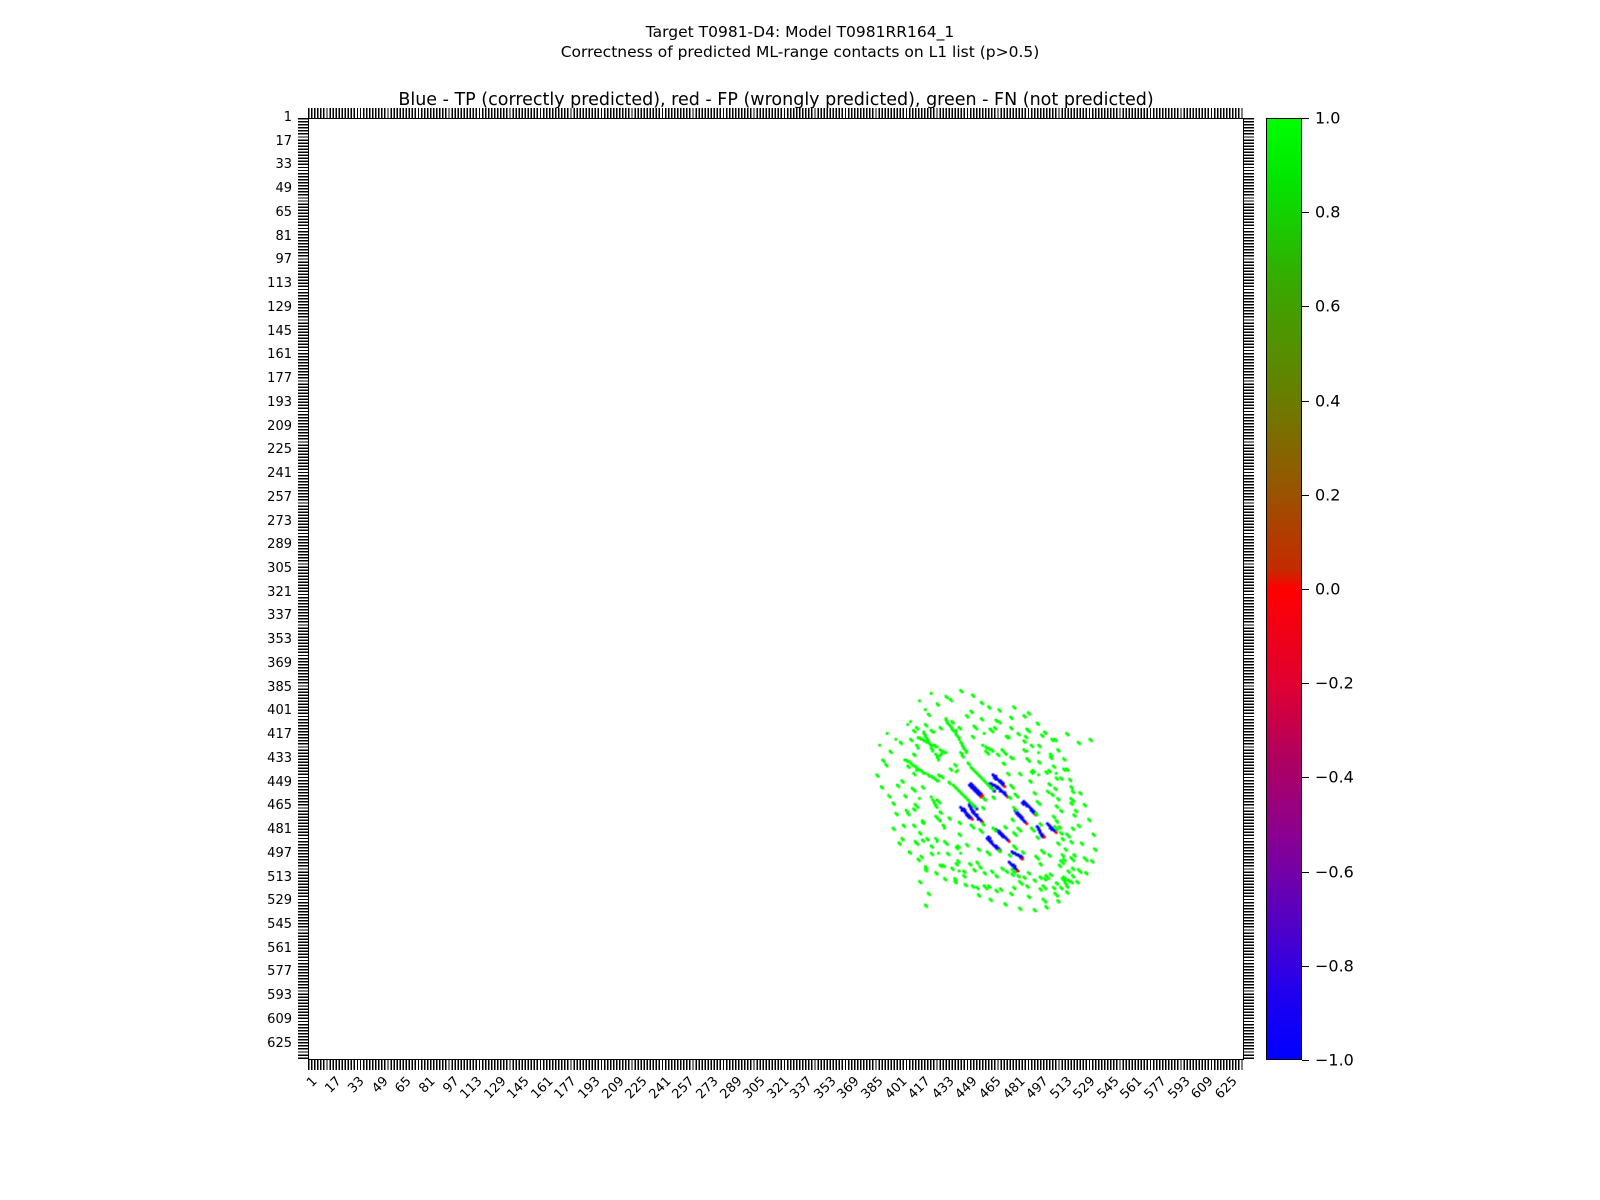 The image size is (1600, 1200). Describe the element at coordinates (1328, 118) in the screenshot. I see `colorbar-tick-label: 1.0` at that location.